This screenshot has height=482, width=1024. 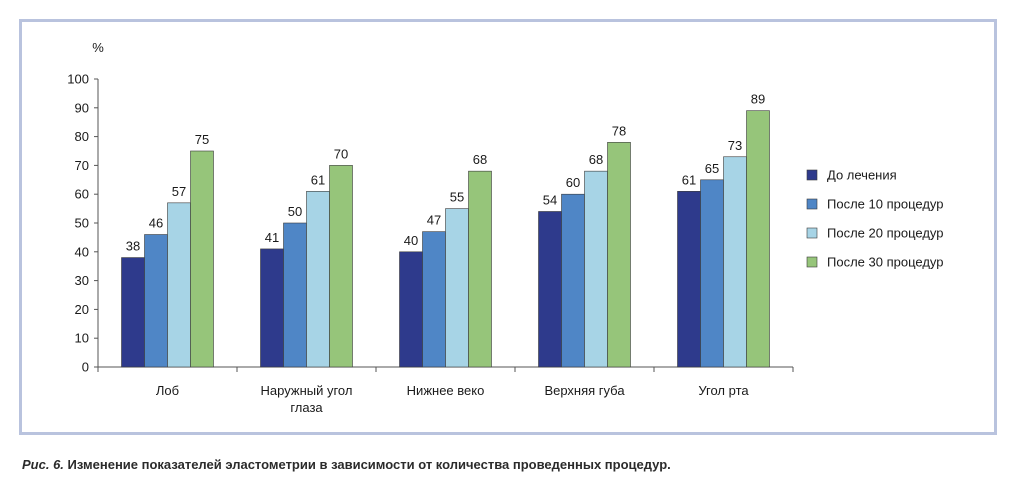 What do you see at coordinates (550, 199) in the screenshot?
I see `bar-value-label: 54` at bounding box center [550, 199].